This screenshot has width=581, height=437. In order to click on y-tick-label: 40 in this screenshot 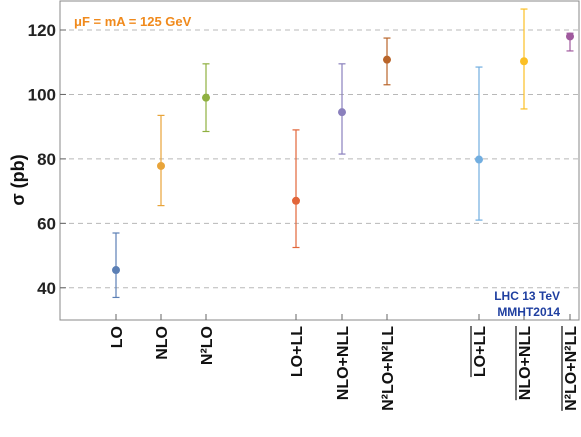, I will do `click(46, 288)`.